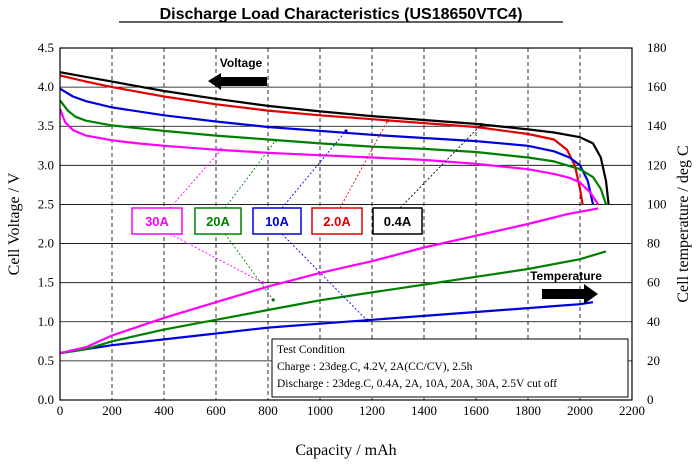  Describe the element at coordinates (46, 321) in the screenshot. I see `y-tick-label: 1.0` at that location.